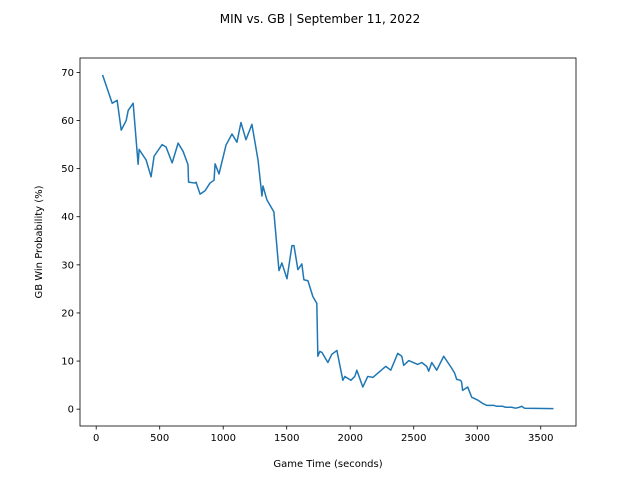 The width and height of the screenshot is (640, 480). I want to click on y-tick-label: 50, so click(67, 169).